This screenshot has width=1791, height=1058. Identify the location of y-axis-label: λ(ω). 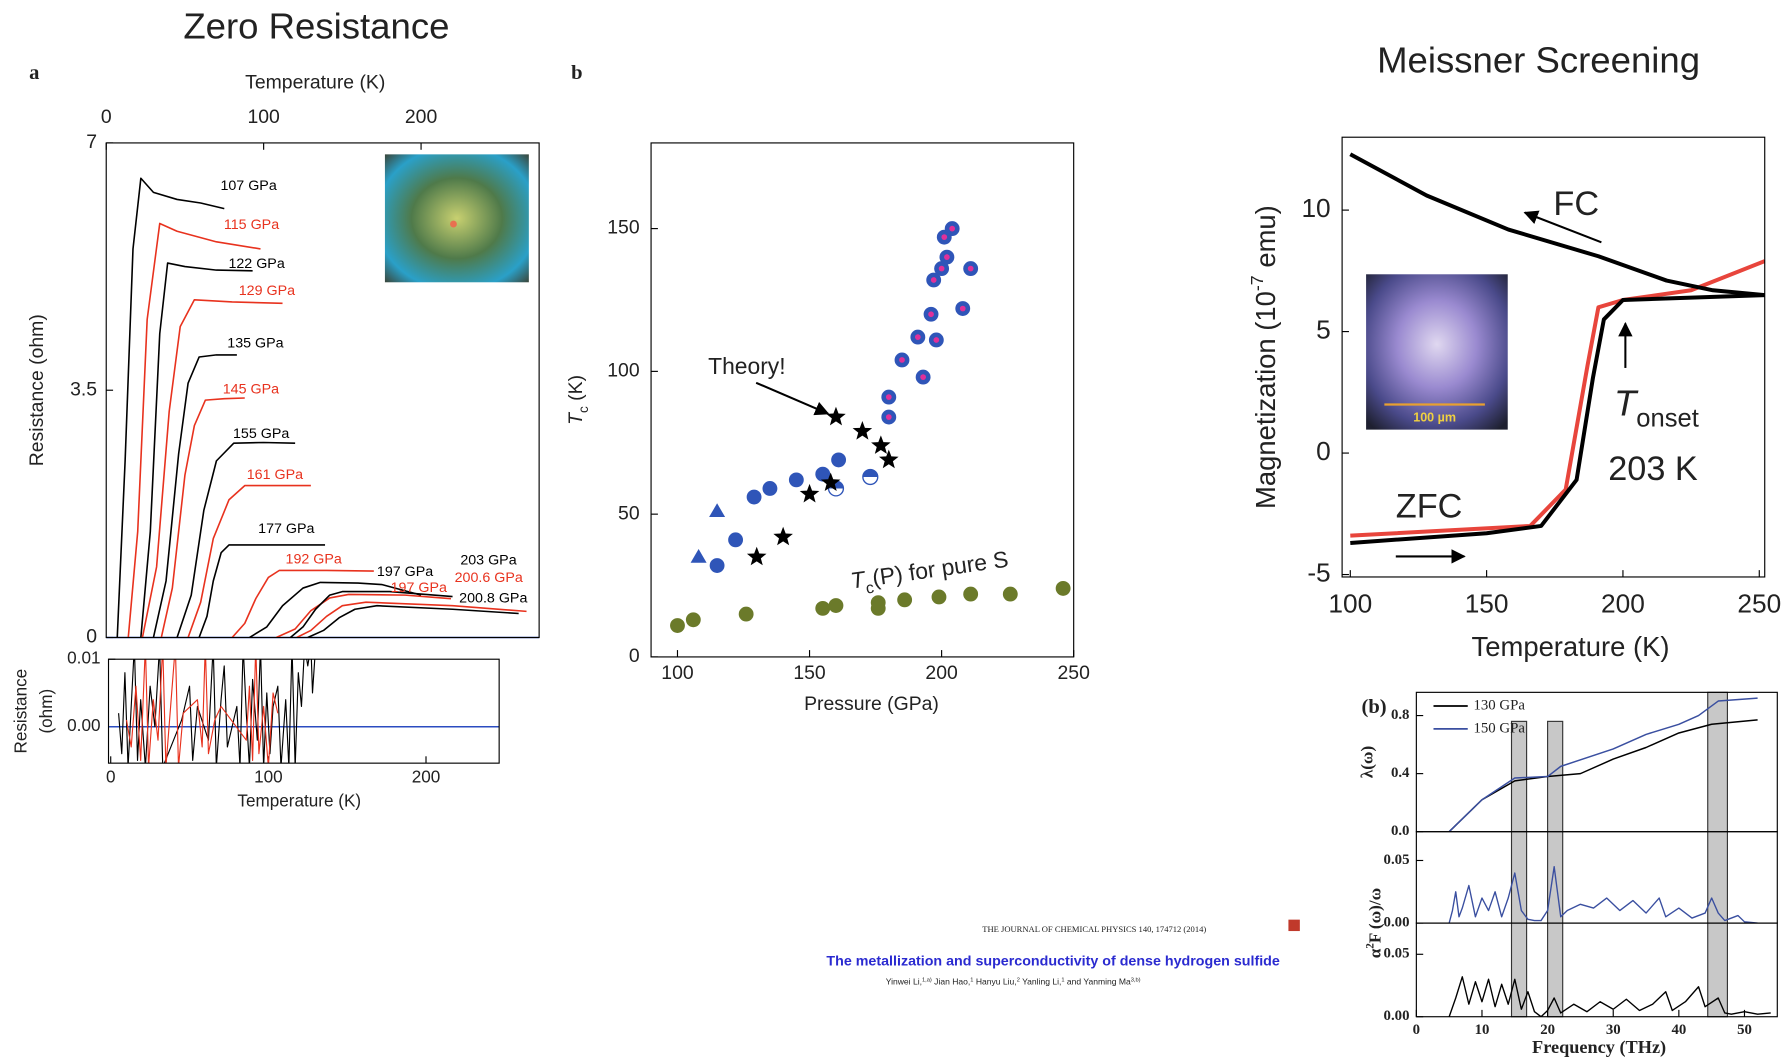
(1366, 762).